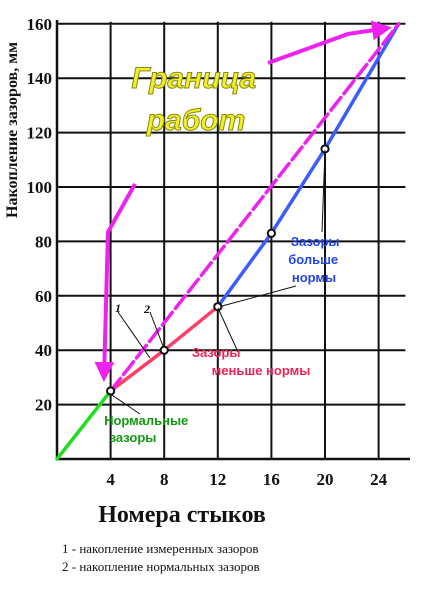 Image resolution: width=430 pixels, height=593 pixels. I want to click on legend-item-1: 1 - накопление измеренных зазоров, so click(160, 548).